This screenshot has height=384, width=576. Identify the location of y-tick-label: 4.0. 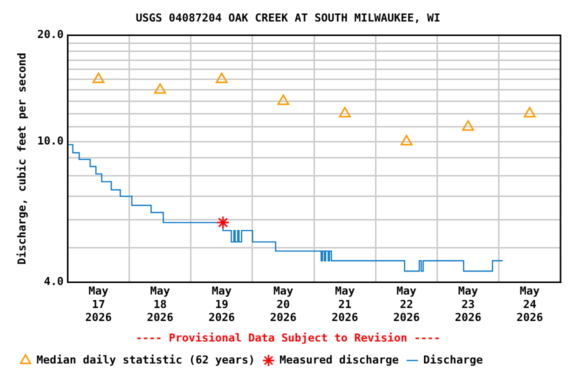
(54, 281).